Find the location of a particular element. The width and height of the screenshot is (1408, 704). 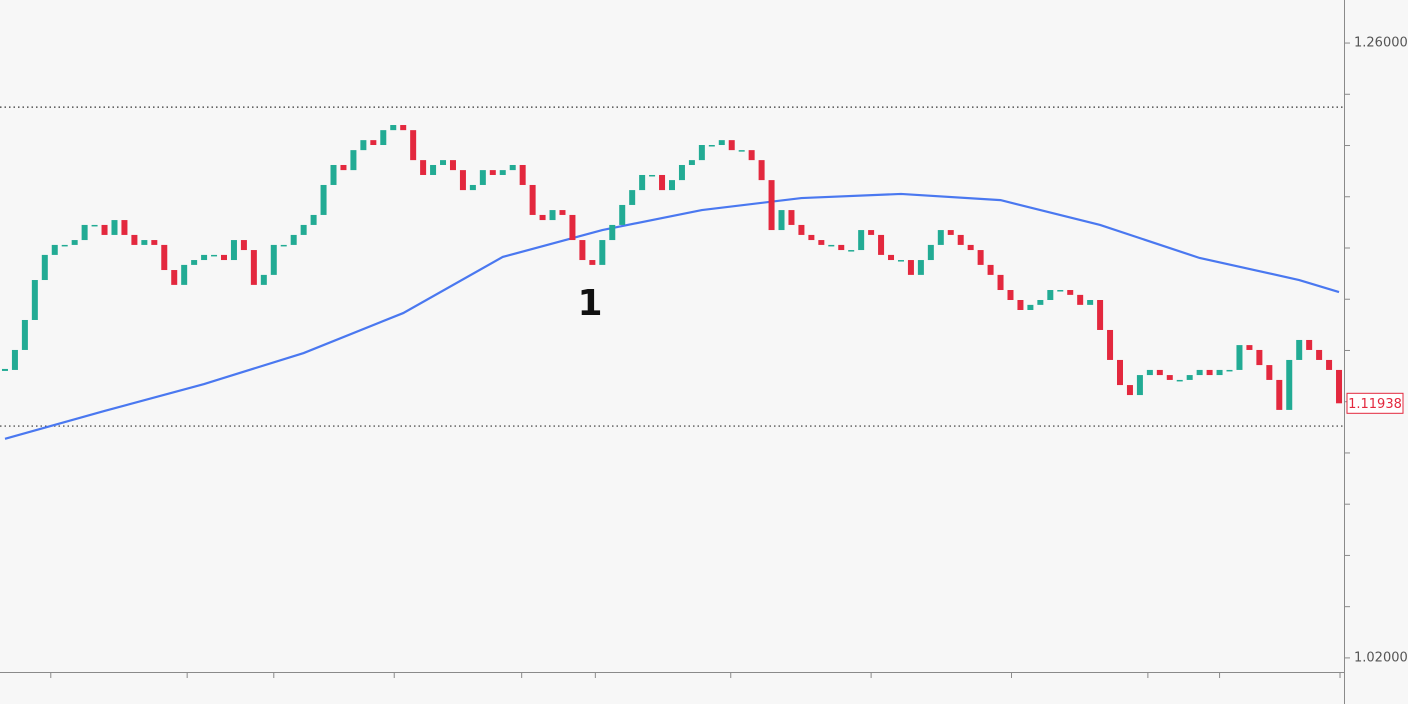

y-tick-label: 1.26000 is located at coordinates (1381, 43).